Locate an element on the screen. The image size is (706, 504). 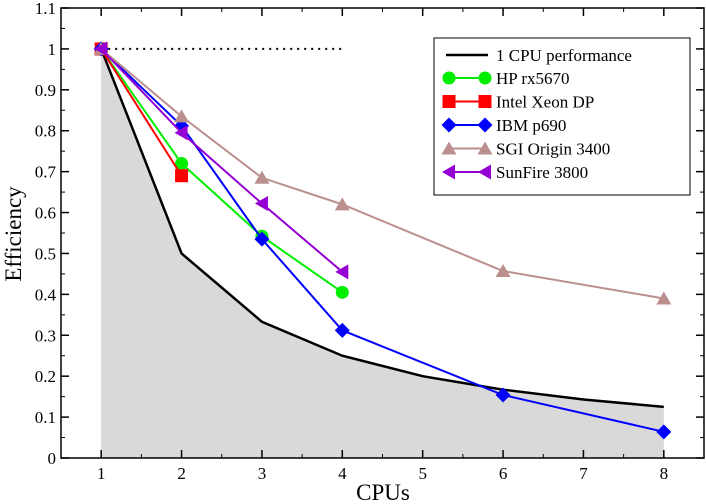
x-tick-label-5: 5 is located at coordinates (422, 473).